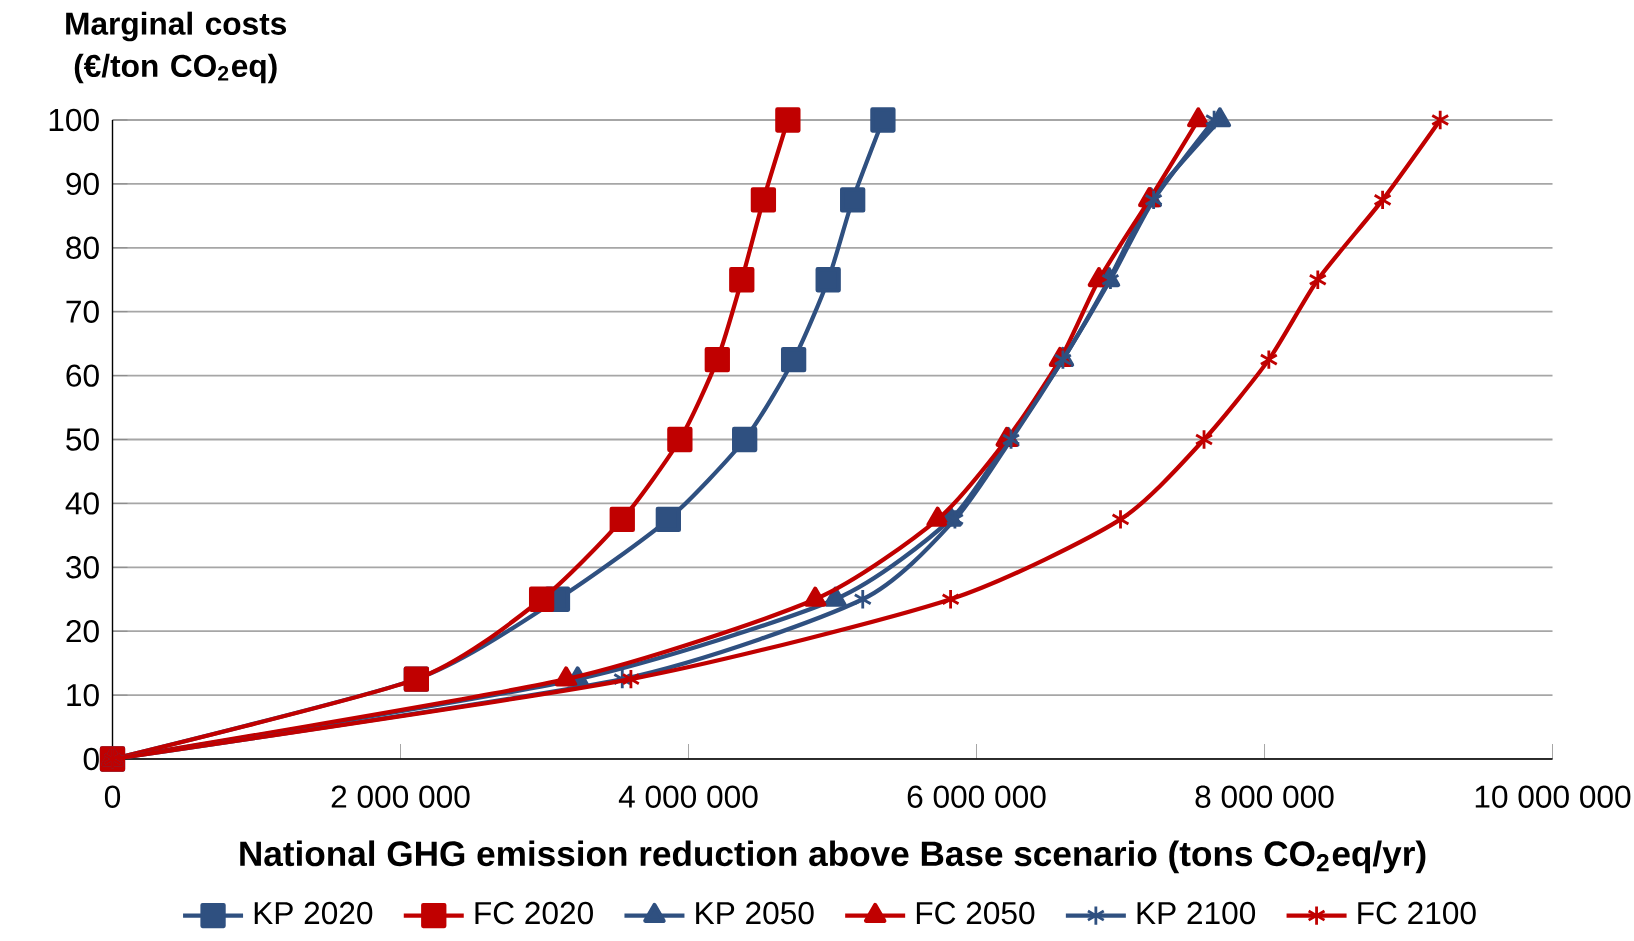  Describe the element at coordinates (82, 184) in the screenshot. I see `y-tick-label: 90` at that location.